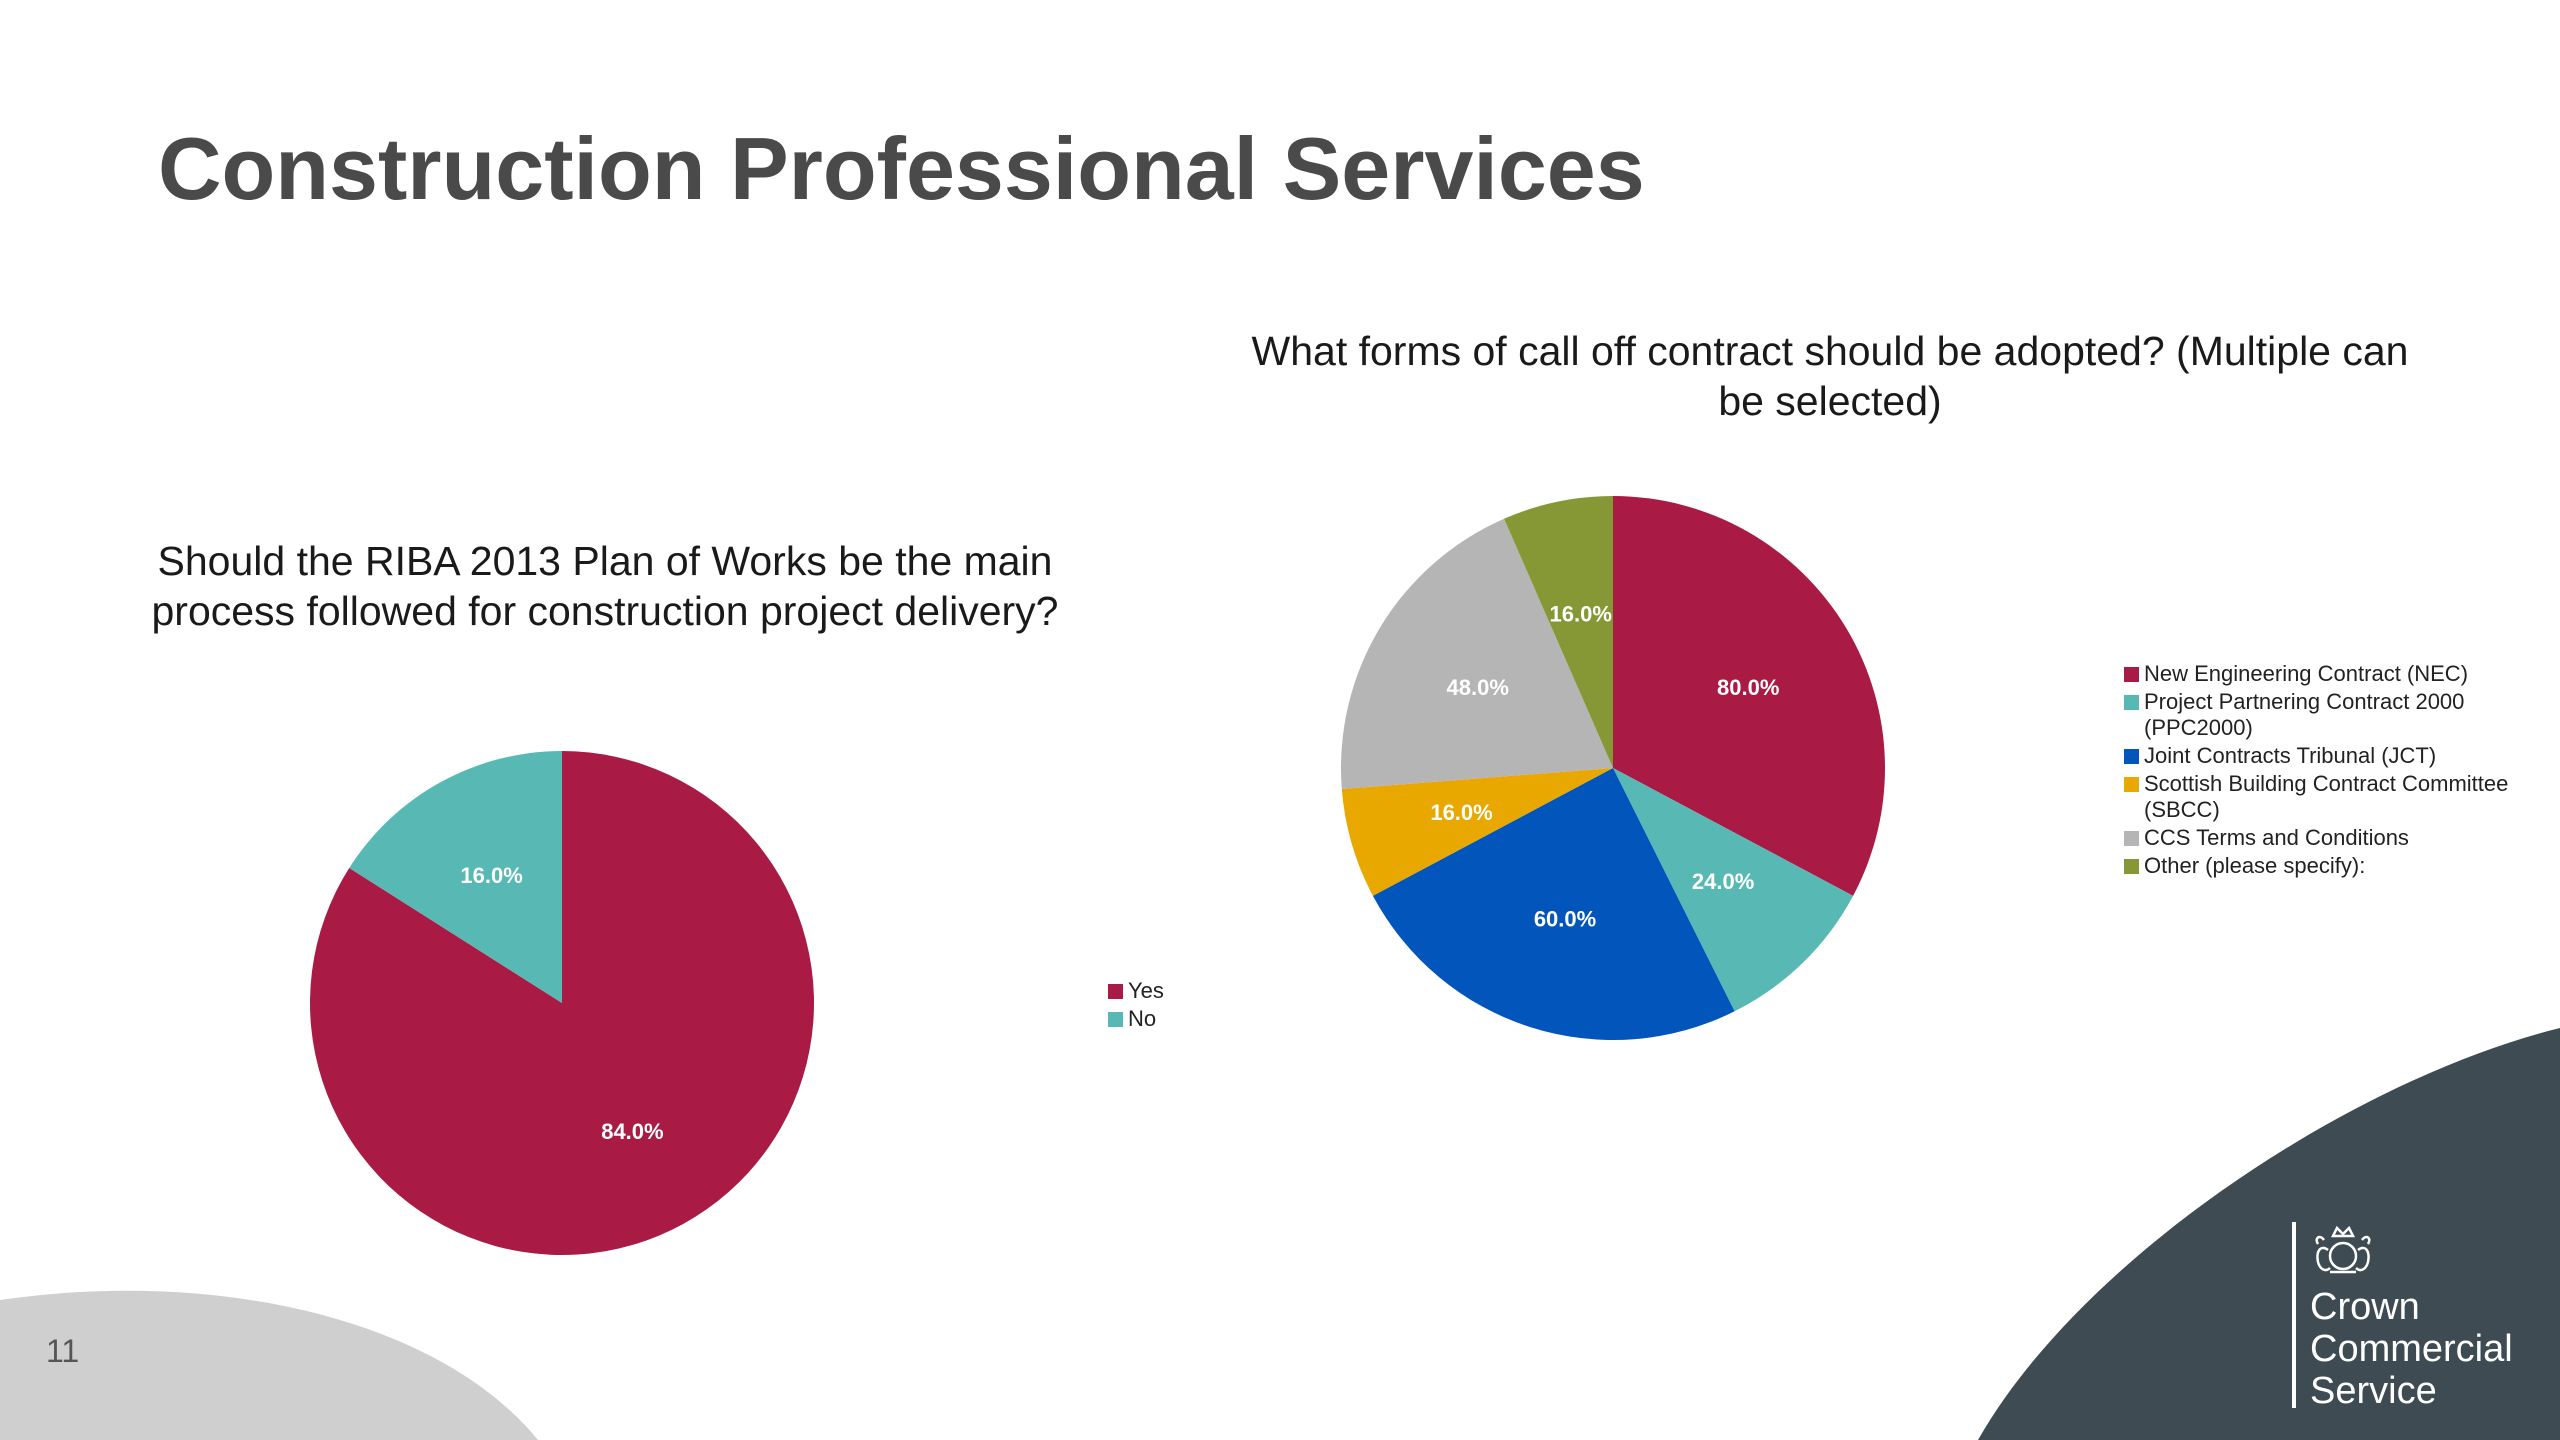 This screenshot has width=2560, height=1440. Describe the element at coordinates (1208, 1019) in the screenshot. I see `legend-item-1-2: No` at that location.